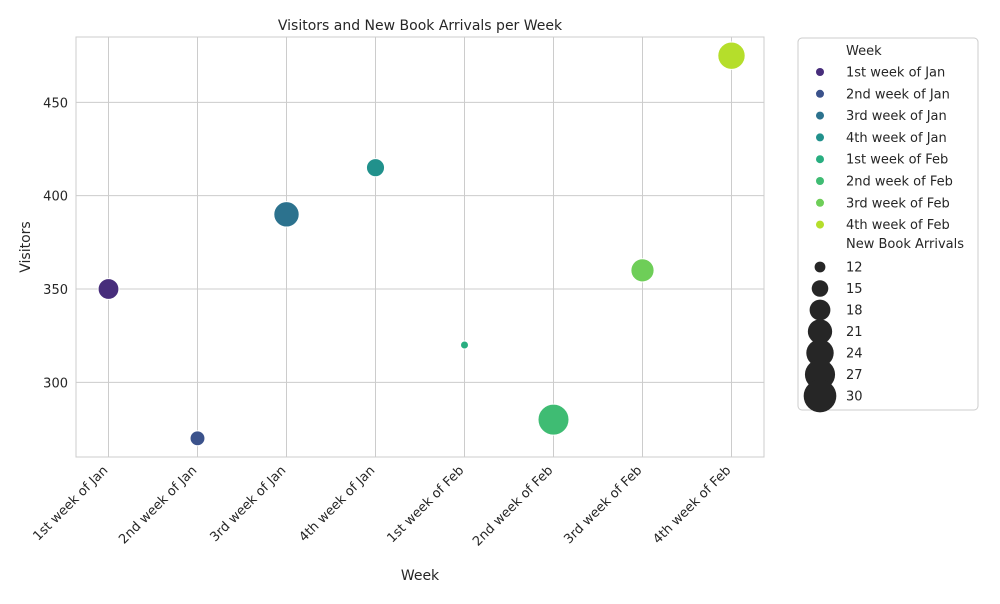 This screenshot has height=604, width=1000. I want to click on y-tick-label: 400, so click(55, 197).